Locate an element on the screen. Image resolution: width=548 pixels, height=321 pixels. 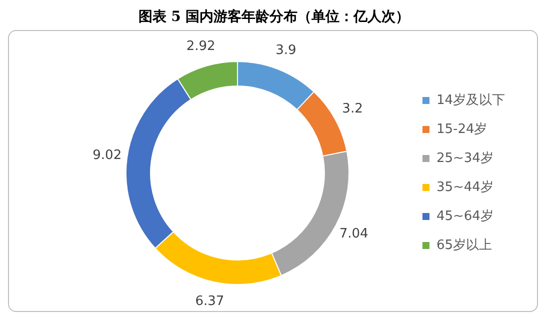
data-label: 7.04 is located at coordinates (353, 234).